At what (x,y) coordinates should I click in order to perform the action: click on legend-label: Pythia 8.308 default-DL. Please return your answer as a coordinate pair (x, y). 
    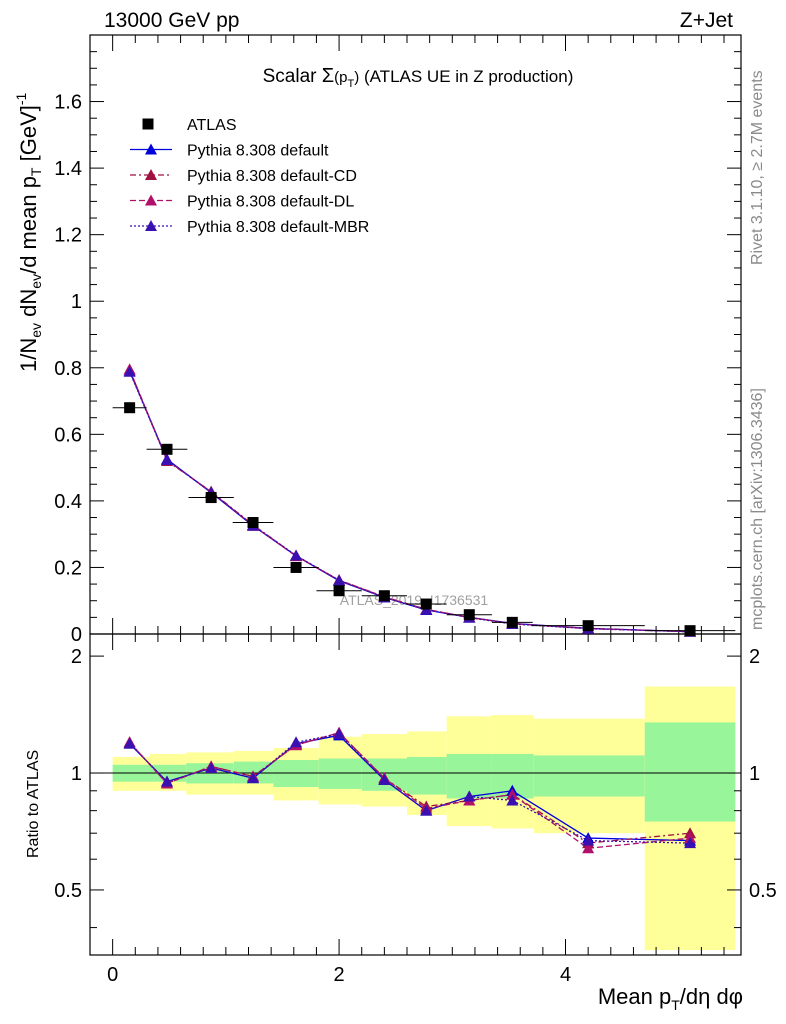
    Looking at the image, I should click on (270, 202).